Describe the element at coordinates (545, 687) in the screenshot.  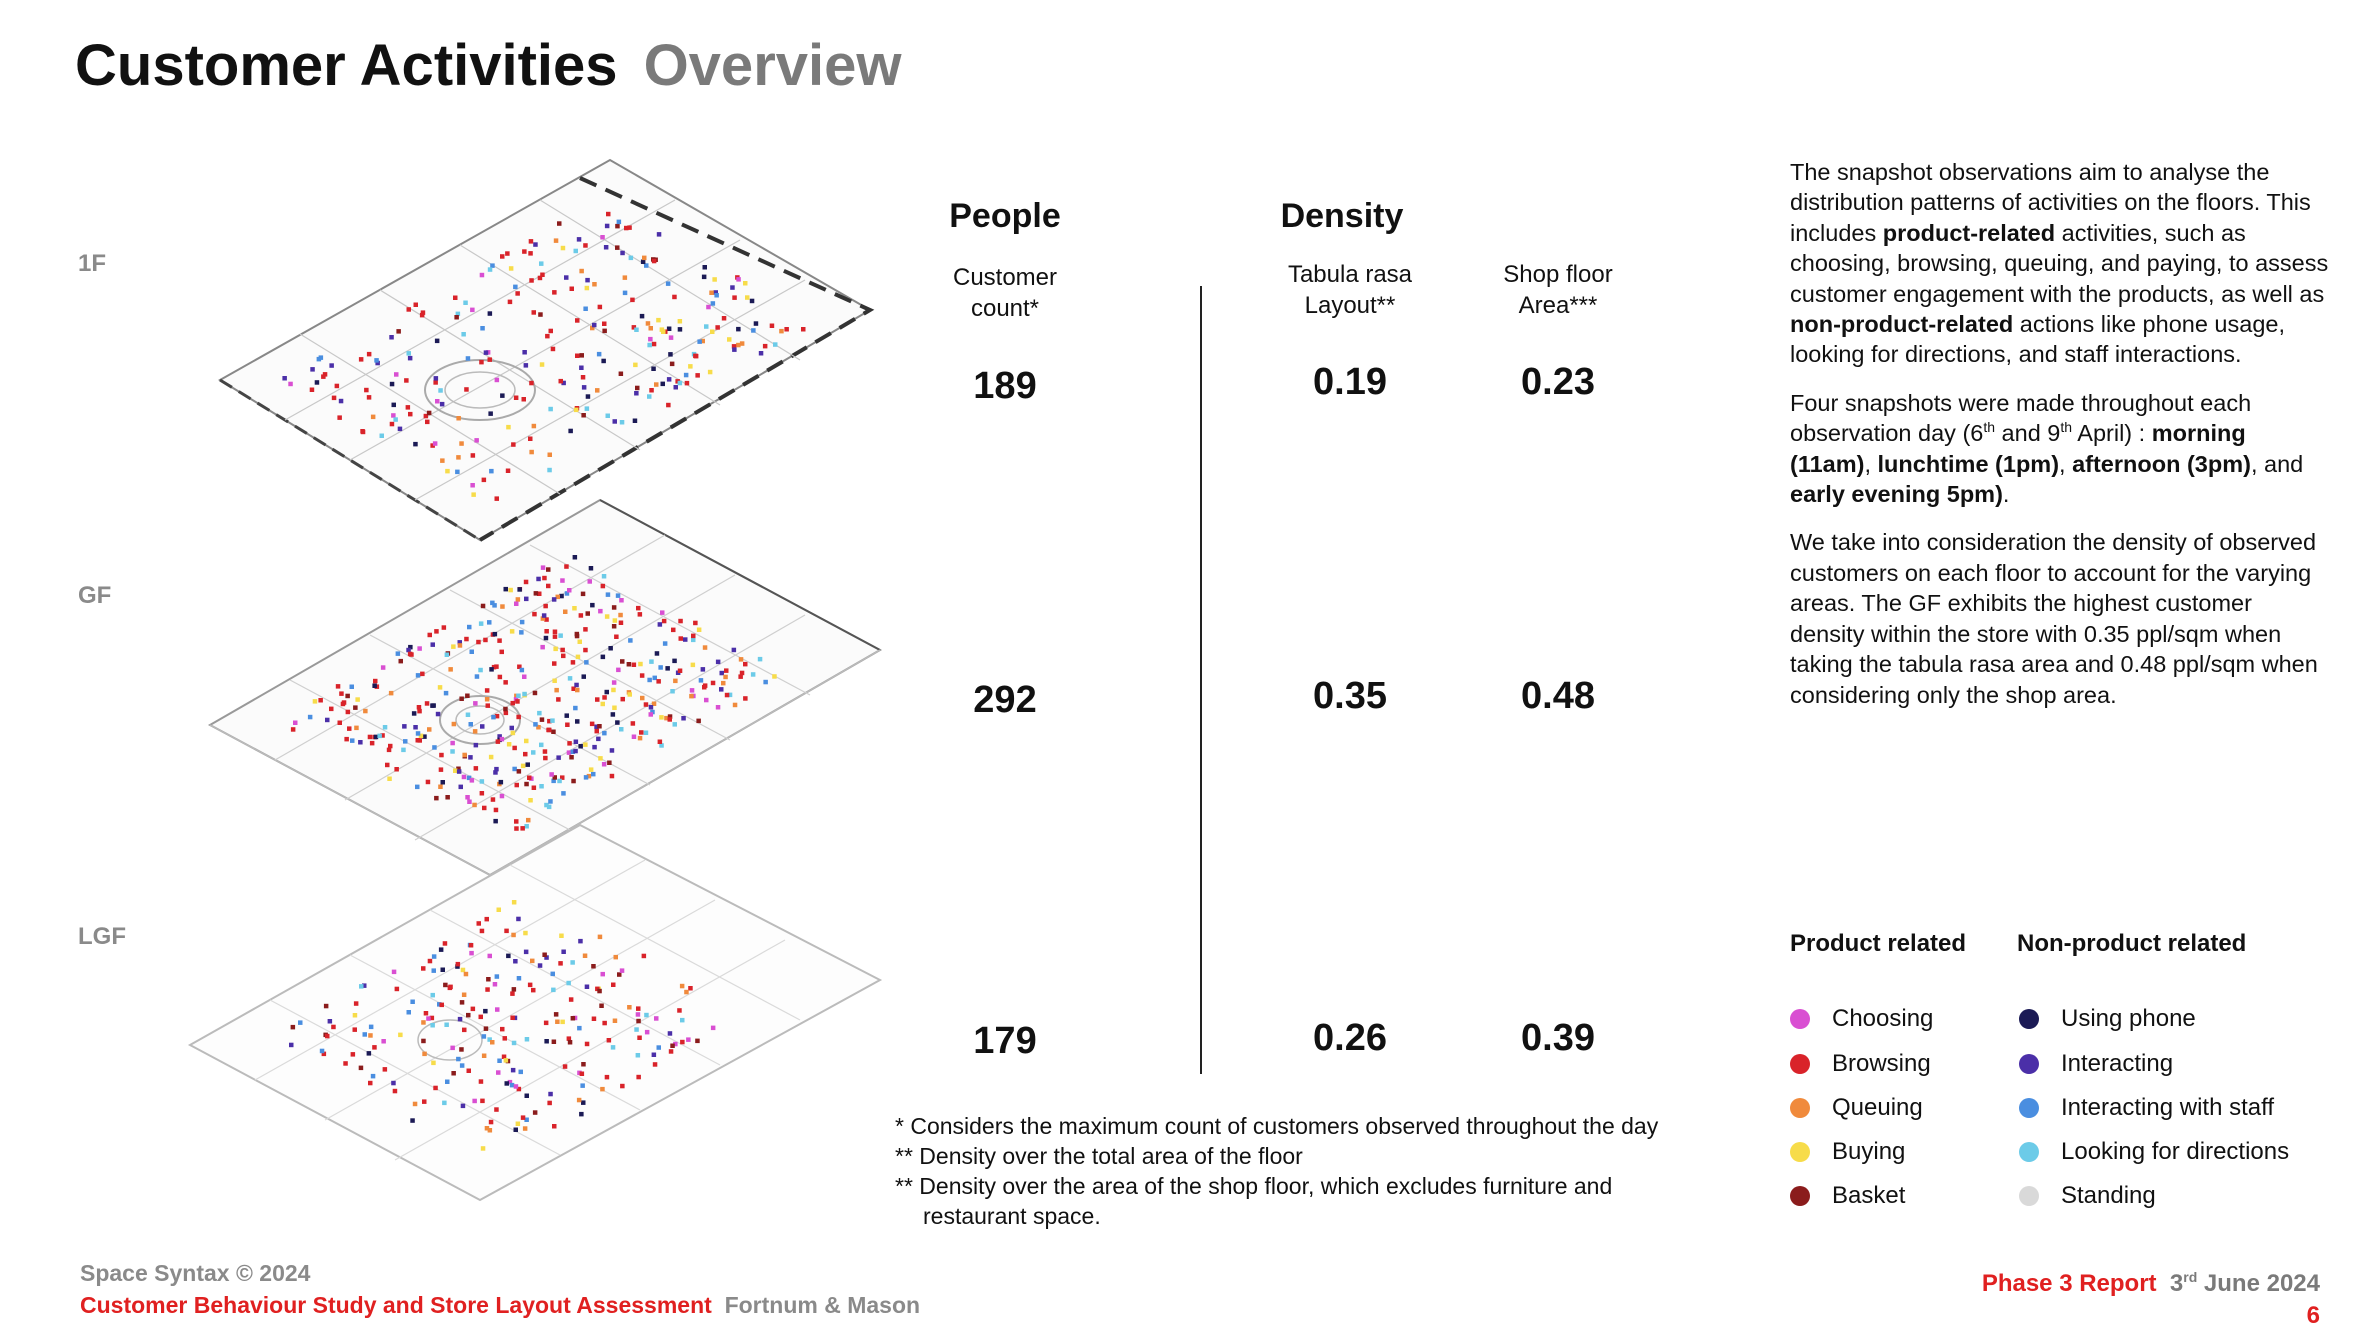
I see `floor-plan-gf` at that location.